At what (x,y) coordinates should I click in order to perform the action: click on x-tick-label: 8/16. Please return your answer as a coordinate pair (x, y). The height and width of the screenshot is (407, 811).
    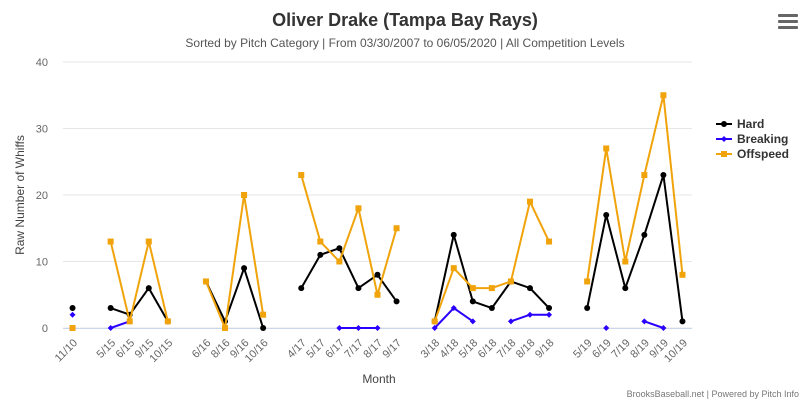
    Looking at the image, I should click on (221, 349).